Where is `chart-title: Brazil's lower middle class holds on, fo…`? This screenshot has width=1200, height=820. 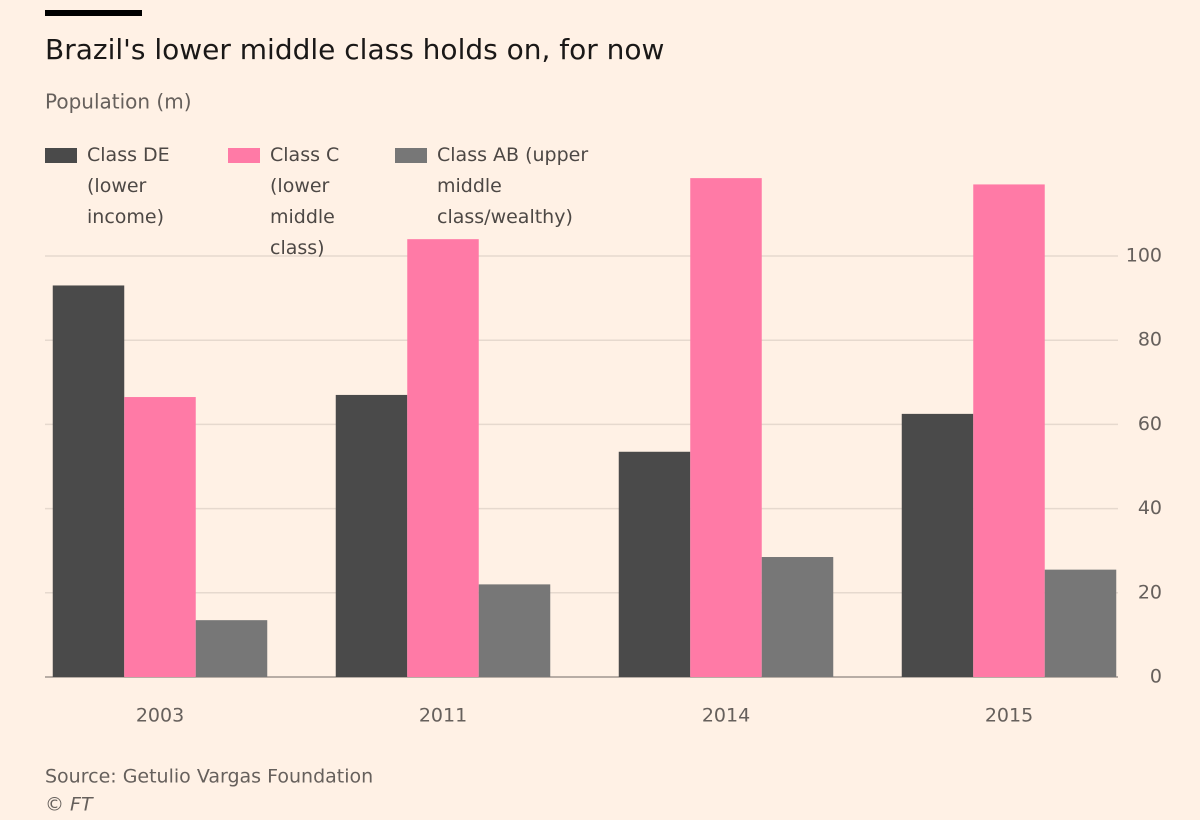 chart-title: Brazil's lower middle class holds on, fo… is located at coordinates (354, 49).